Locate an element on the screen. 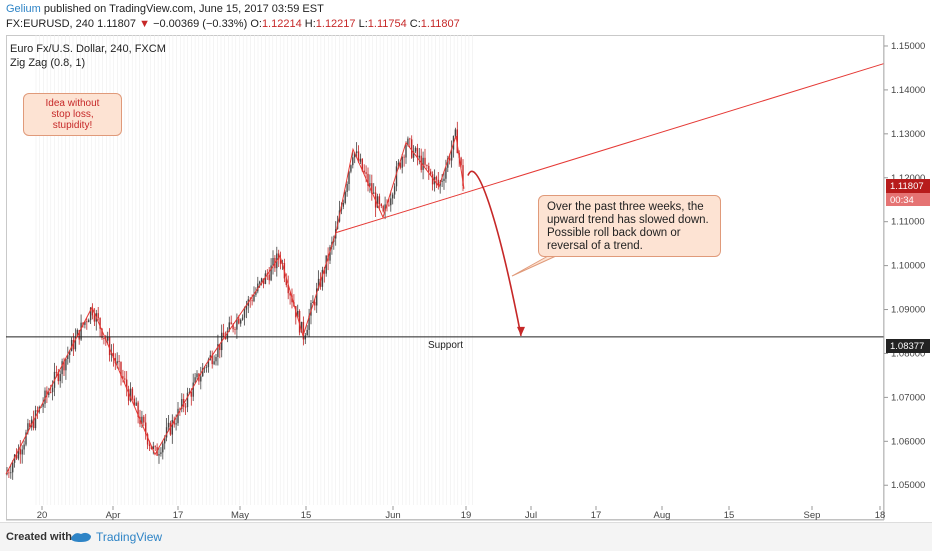  price-tick-label: 1.14000 is located at coordinates (908, 90).